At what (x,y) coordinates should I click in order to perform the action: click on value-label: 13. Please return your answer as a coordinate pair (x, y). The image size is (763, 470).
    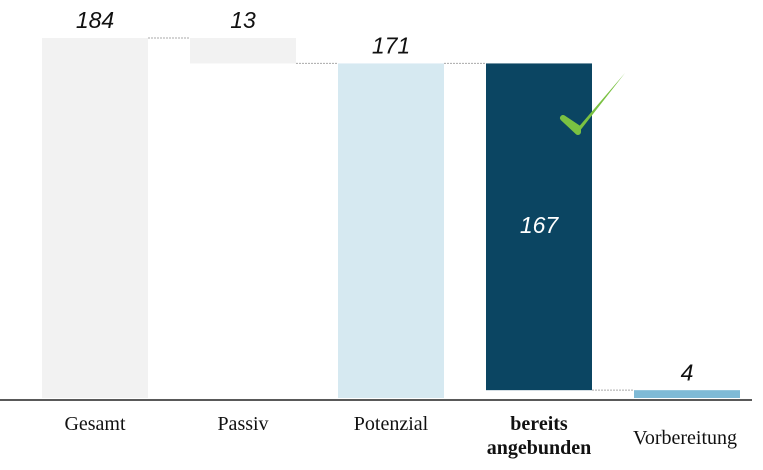
    Looking at the image, I should click on (243, 20).